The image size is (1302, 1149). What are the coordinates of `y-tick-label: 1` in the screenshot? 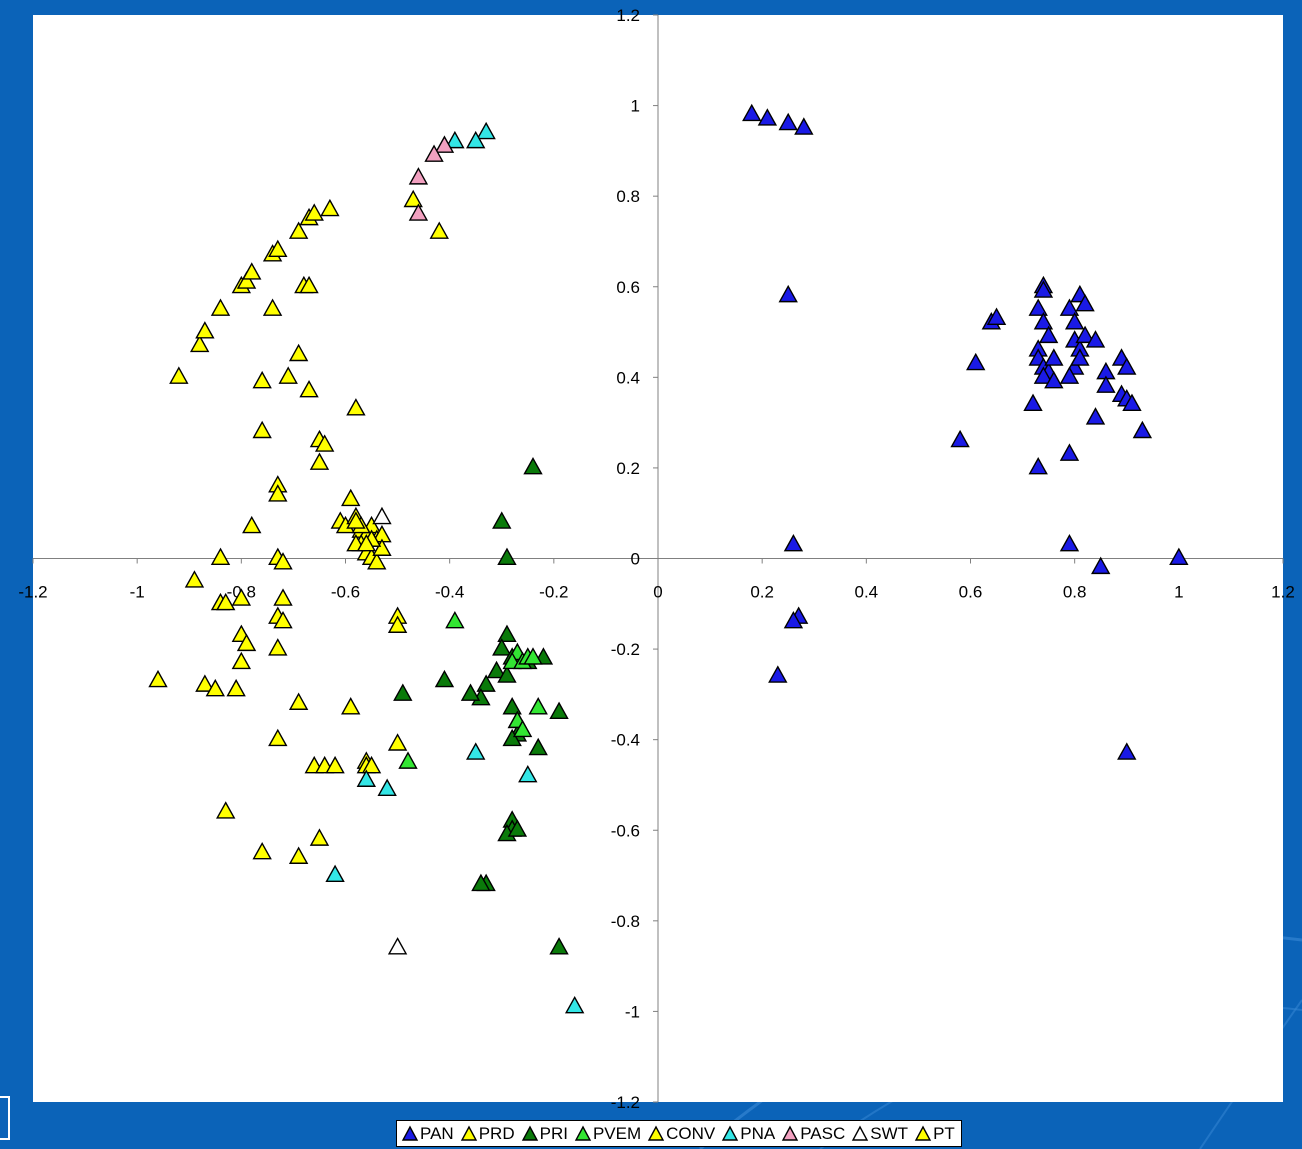 It's located at (635, 106).